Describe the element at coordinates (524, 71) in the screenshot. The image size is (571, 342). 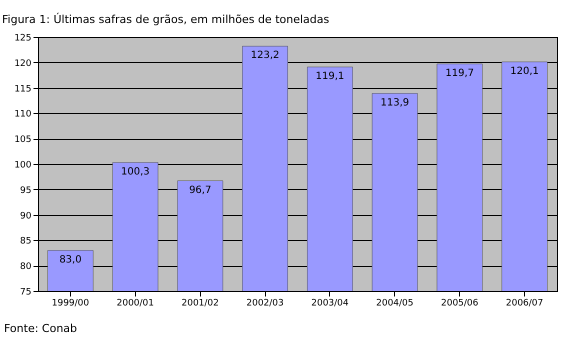
I see `data-label: 120,1` at that location.